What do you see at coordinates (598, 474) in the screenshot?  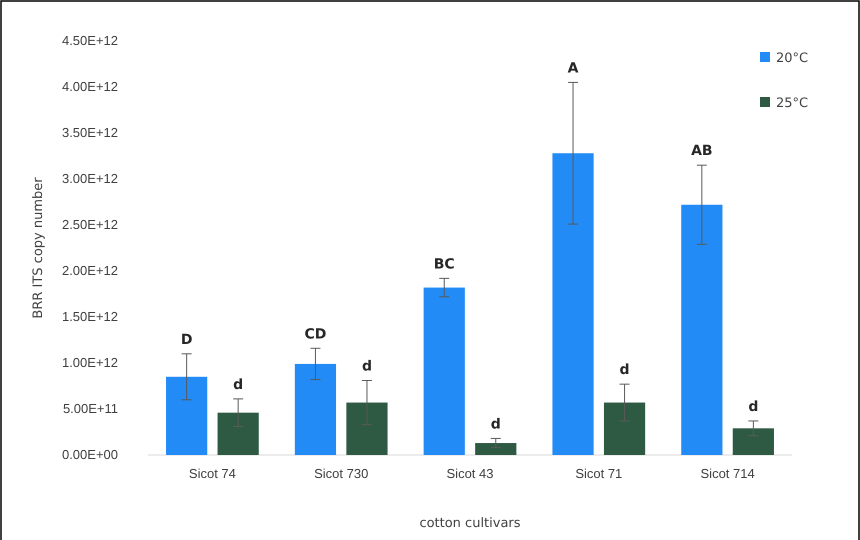 I see `x-tick-label: Sicot 71` at bounding box center [598, 474].